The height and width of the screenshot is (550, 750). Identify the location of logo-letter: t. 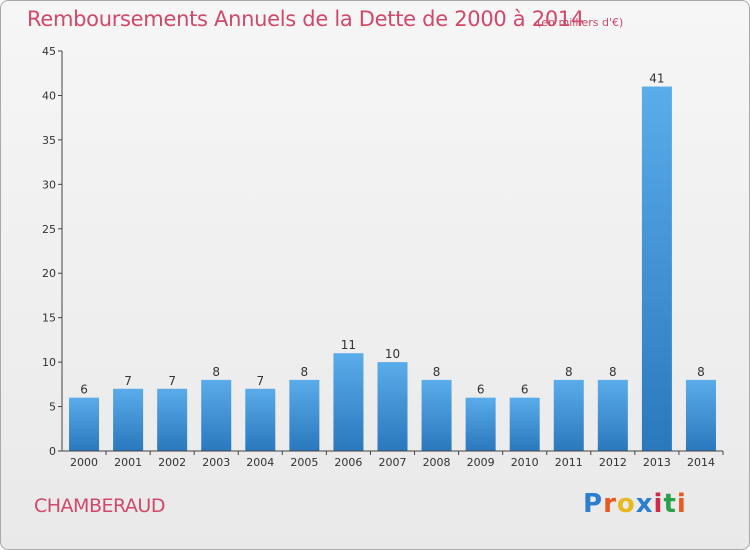
(670, 504).